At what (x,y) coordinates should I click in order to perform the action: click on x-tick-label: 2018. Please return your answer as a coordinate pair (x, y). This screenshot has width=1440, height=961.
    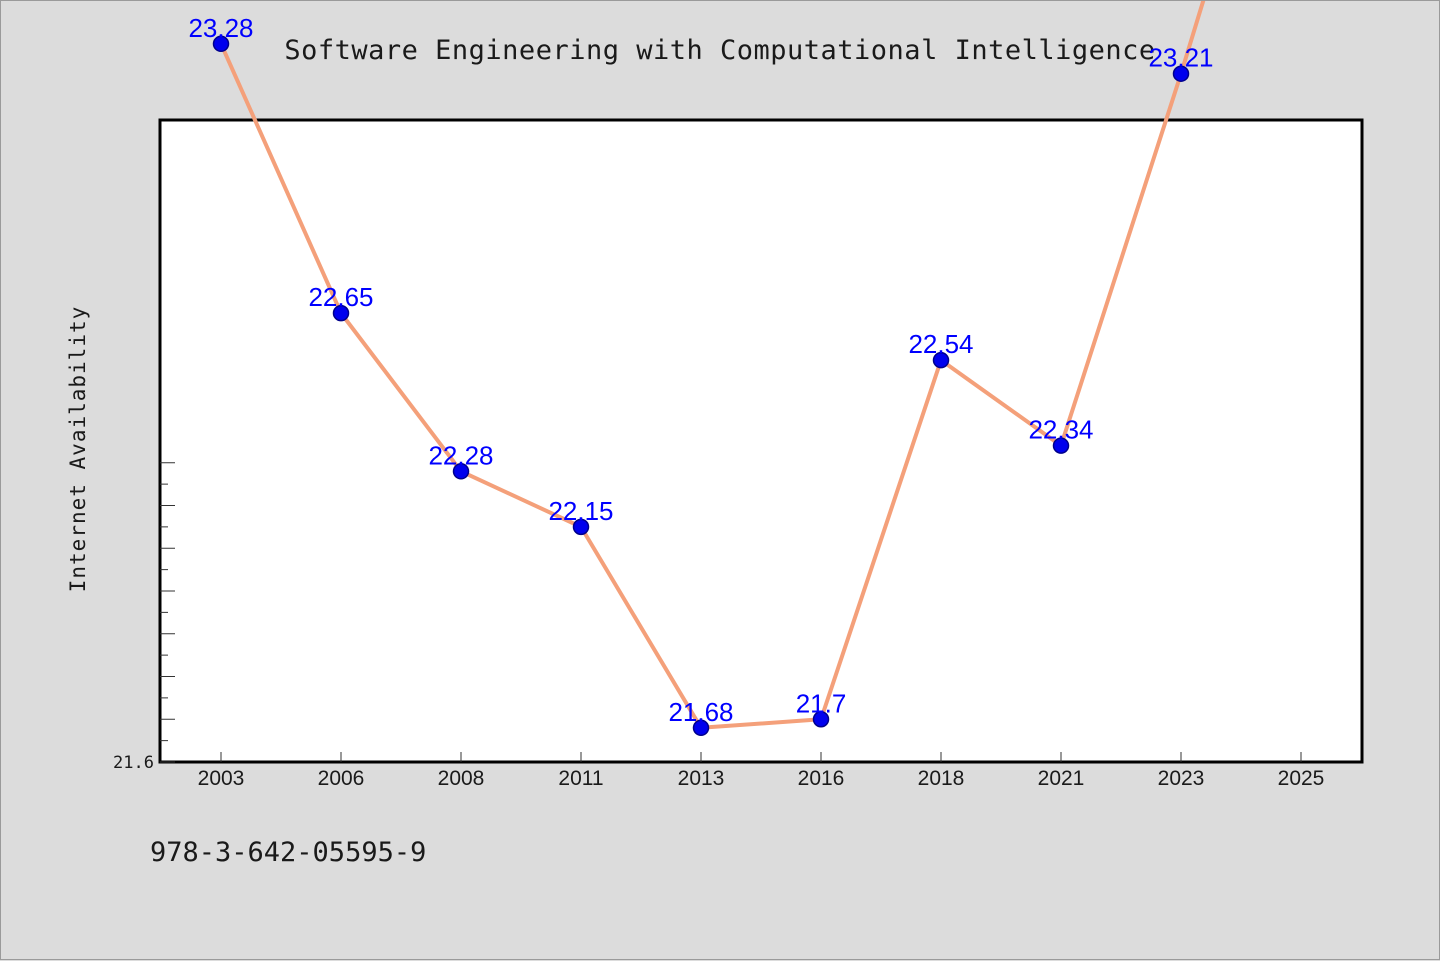
    Looking at the image, I should click on (941, 778).